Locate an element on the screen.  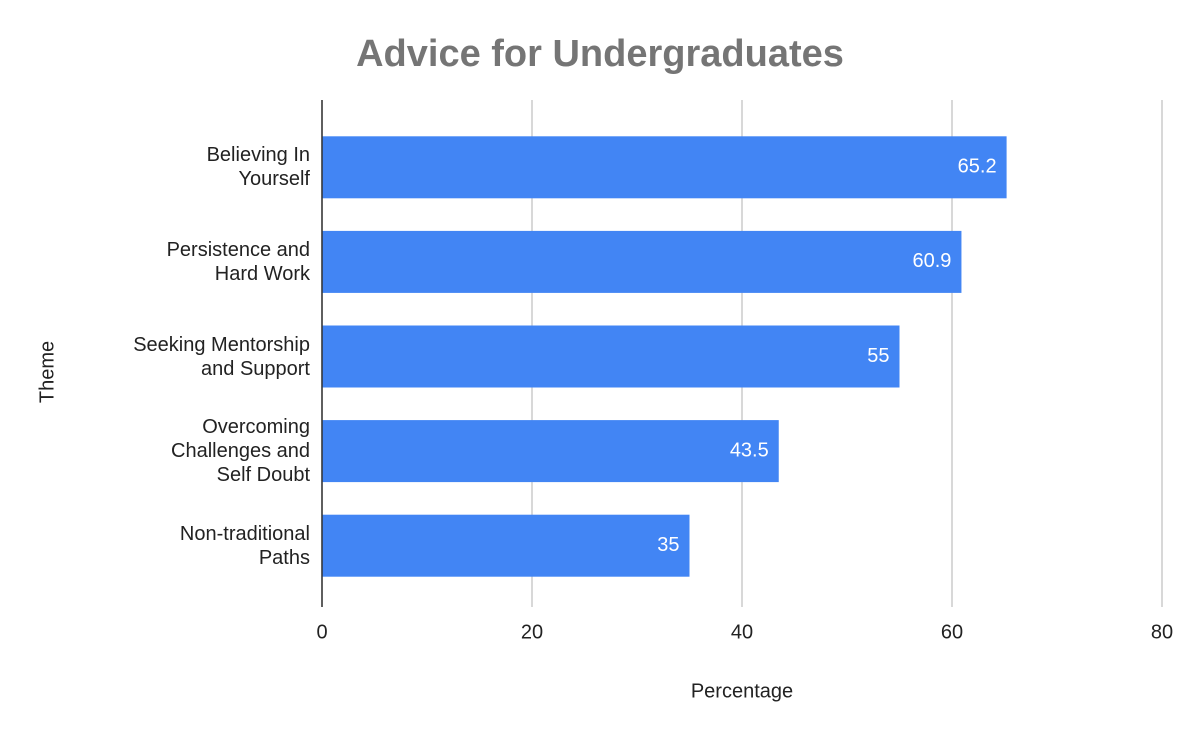
x-tick-label: 0 is located at coordinates (321, 632).